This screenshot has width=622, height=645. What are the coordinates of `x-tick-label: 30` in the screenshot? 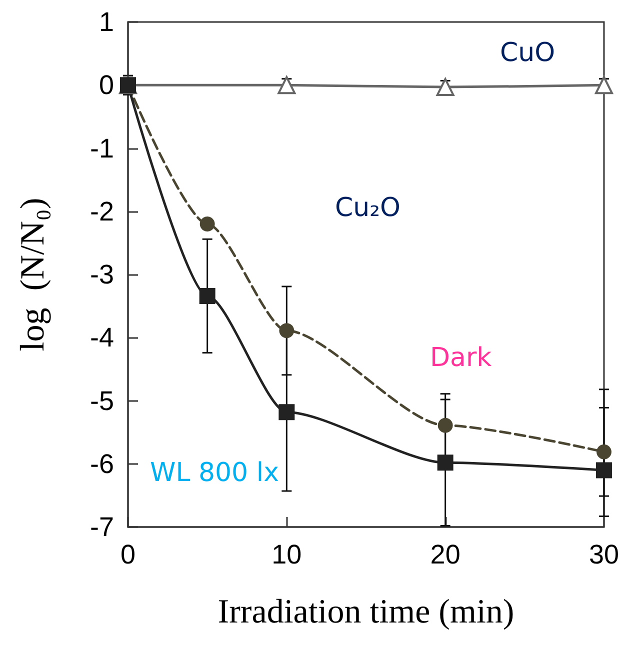 It's located at (604, 555).